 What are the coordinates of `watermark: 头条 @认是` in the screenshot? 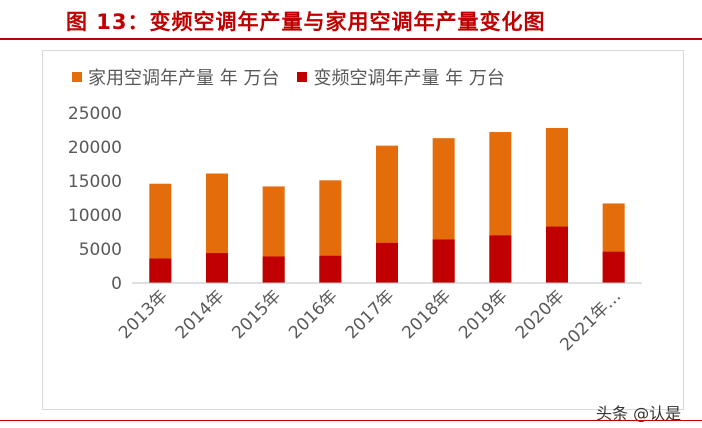 It's located at (639, 413).